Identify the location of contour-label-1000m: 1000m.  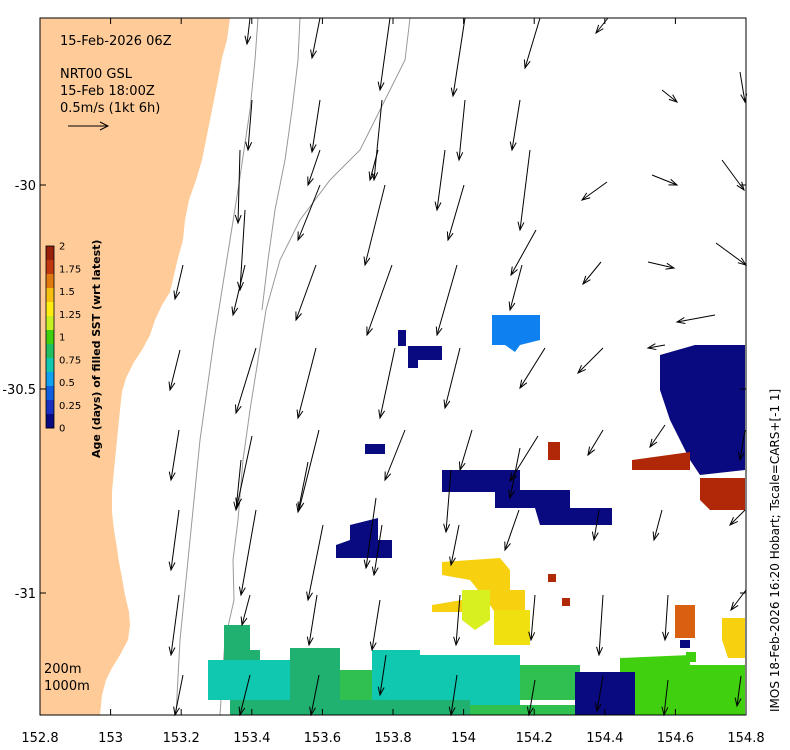
(67, 686).